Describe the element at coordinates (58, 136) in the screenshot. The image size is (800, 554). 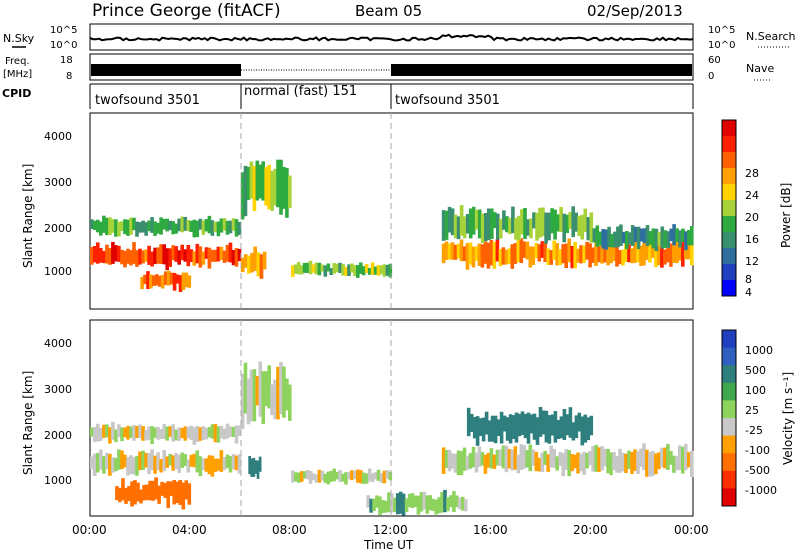
I see `power-ytick-4000: 4000` at that location.